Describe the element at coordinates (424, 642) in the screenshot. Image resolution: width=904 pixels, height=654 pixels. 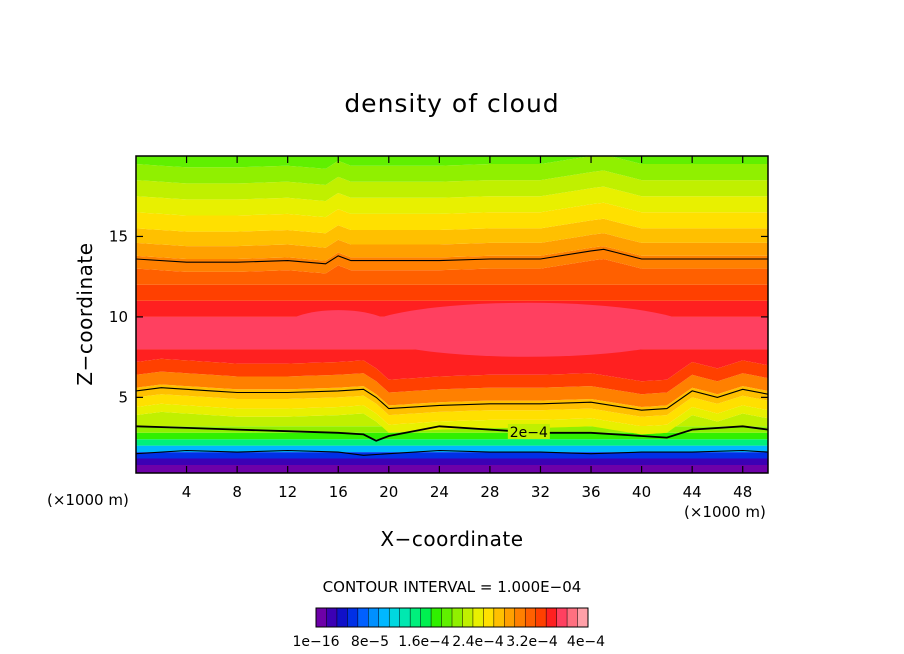
I see `colorbar-label: 1.6e−4` at that location.